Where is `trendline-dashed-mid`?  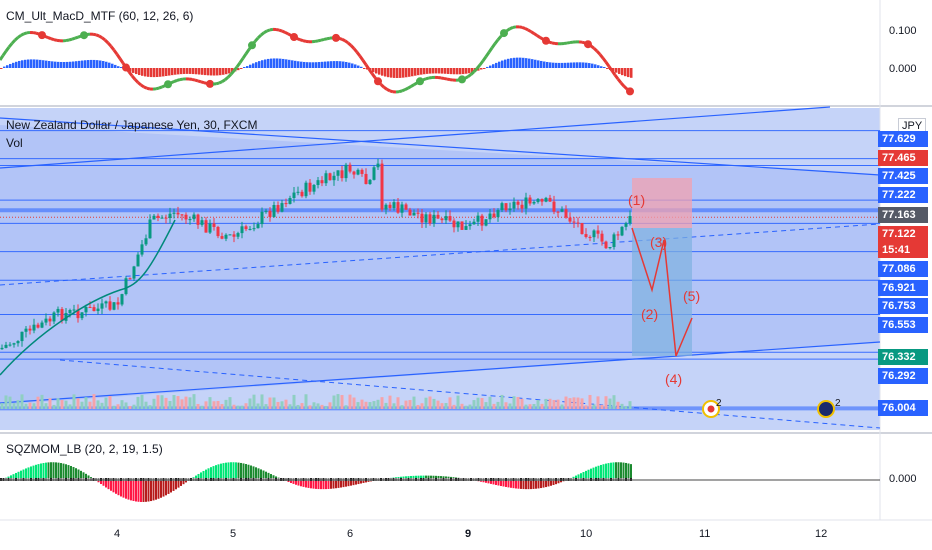
trendline-dashed-mid is located at coordinates (440, 254).